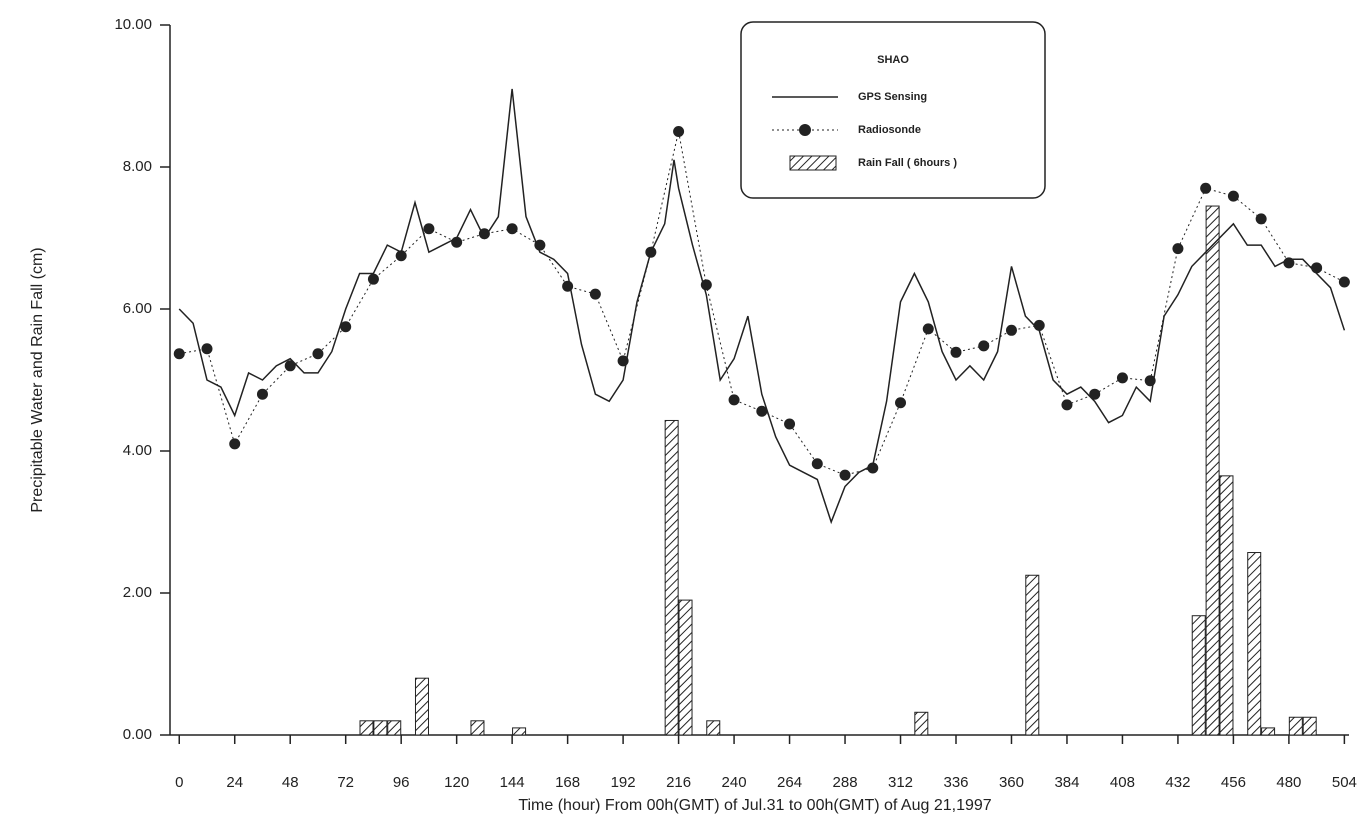  I want to click on y-tick-label: 2.00, so click(137, 592).